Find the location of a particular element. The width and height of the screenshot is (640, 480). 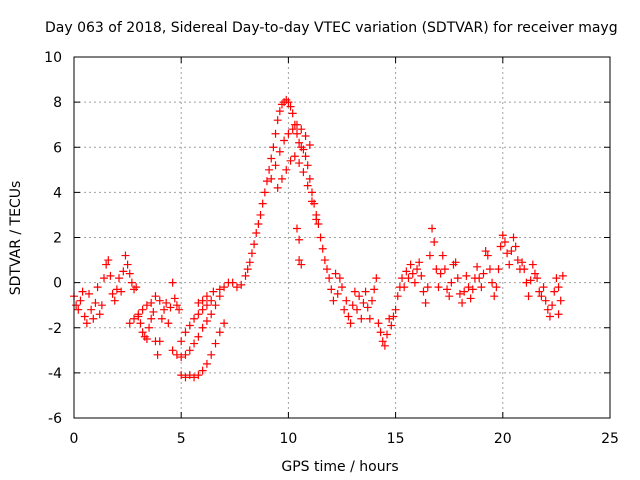

y-tick-label: -4 is located at coordinates (55, 374).